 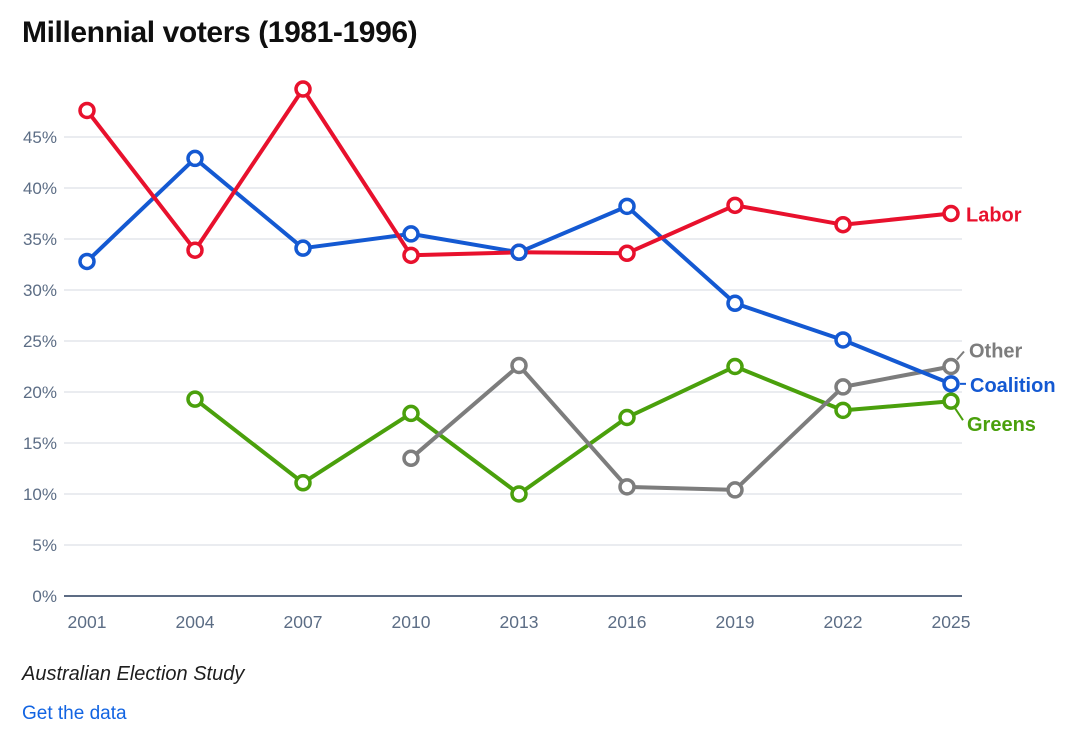 What do you see at coordinates (627, 622) in the screenshot?
I see `x-tick-label: 2016` at bounding box center [627, 622].